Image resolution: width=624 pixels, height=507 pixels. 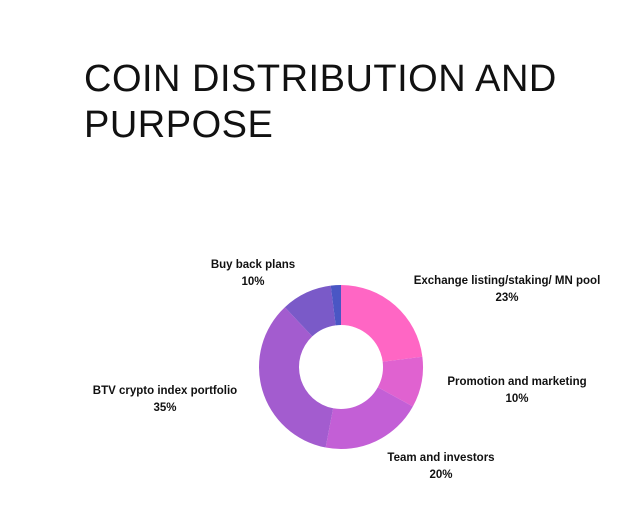 I want to click on slice-value-2: 20%, so click(x=440, y=475).